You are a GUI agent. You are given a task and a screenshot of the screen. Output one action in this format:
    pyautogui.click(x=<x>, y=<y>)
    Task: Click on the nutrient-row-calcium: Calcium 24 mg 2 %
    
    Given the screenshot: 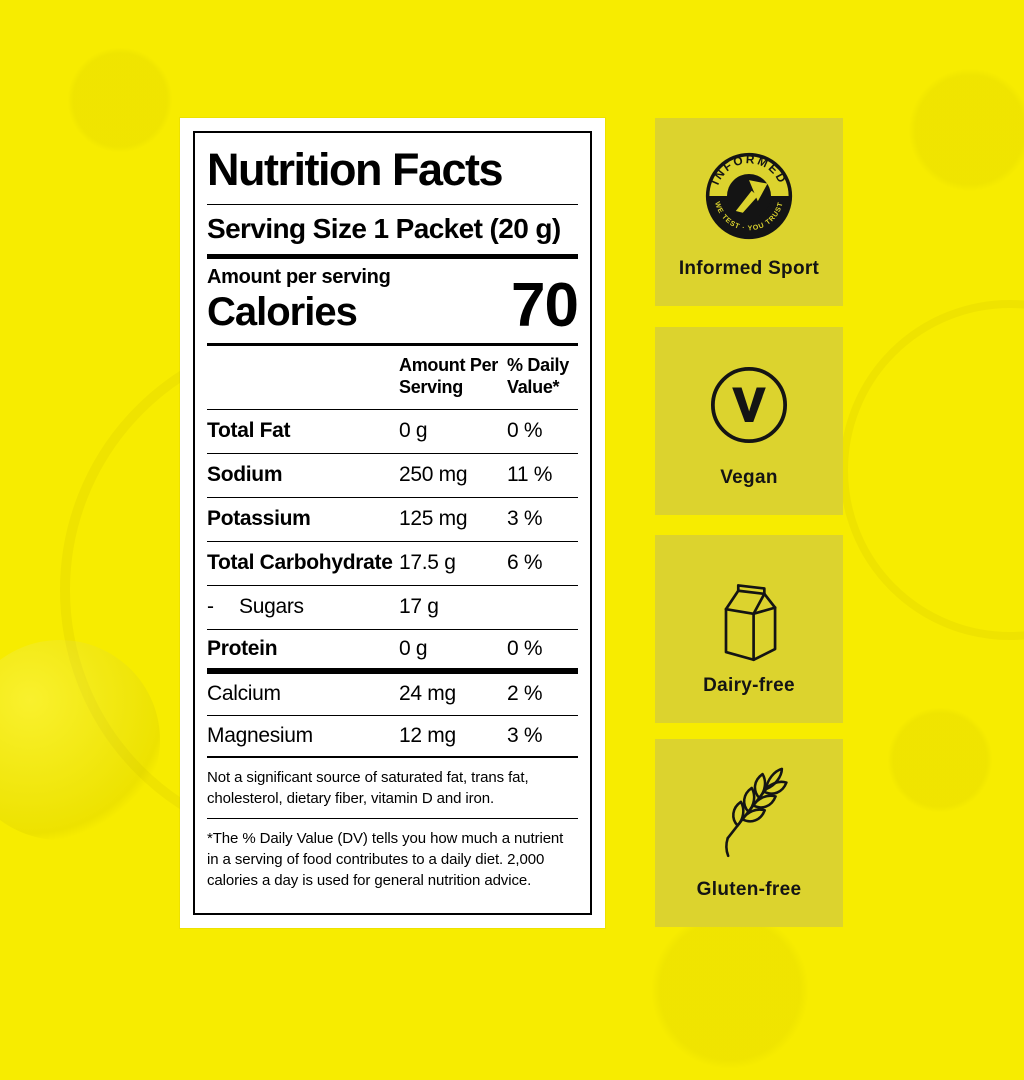 What is the action you would take?
    pyautogui.click(x=392, y=695)
    